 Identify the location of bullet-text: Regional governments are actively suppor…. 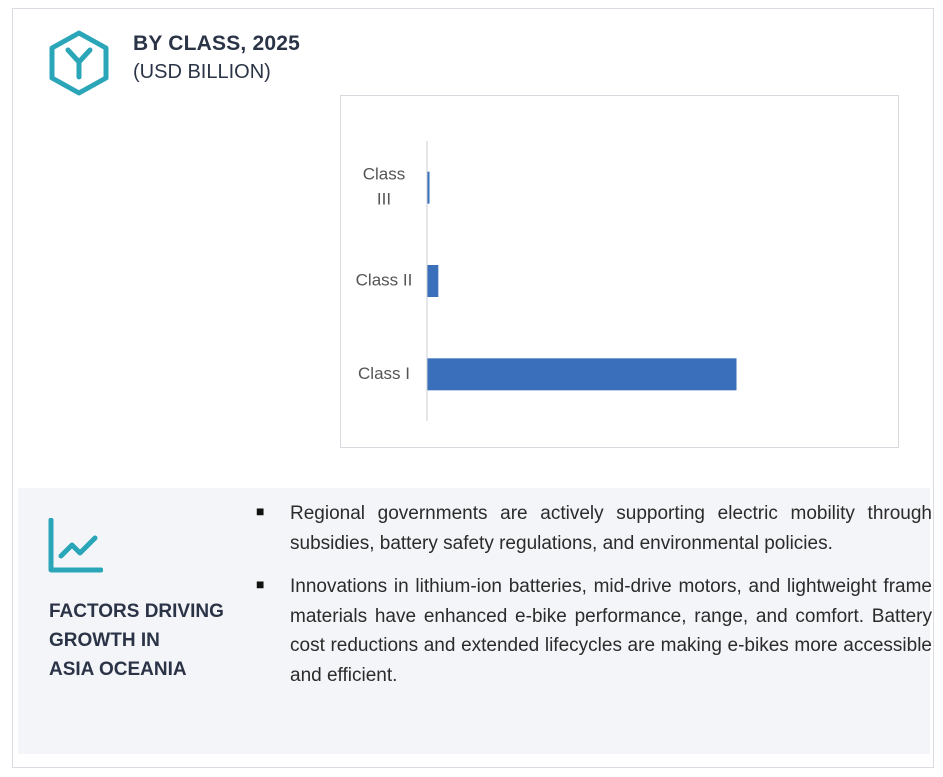
(611, 528).